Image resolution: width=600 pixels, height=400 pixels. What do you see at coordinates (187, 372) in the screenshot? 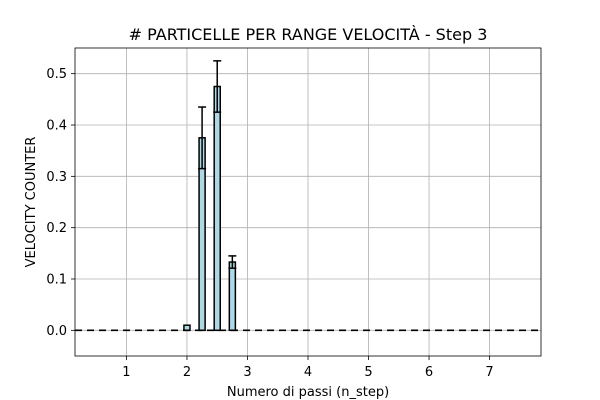
I see `x-tick-label: 2` at bounding box center [187, 372].